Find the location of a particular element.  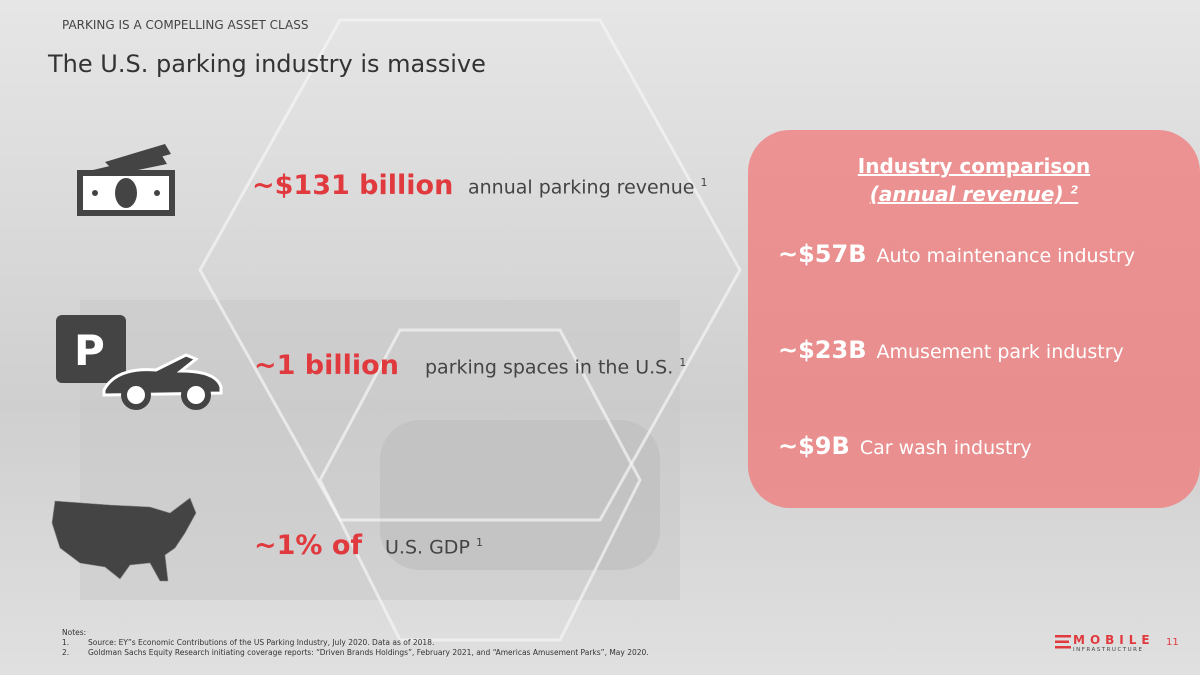

comparison-row: ~$23B Amusement park industry is located at coordinates (951, 350).